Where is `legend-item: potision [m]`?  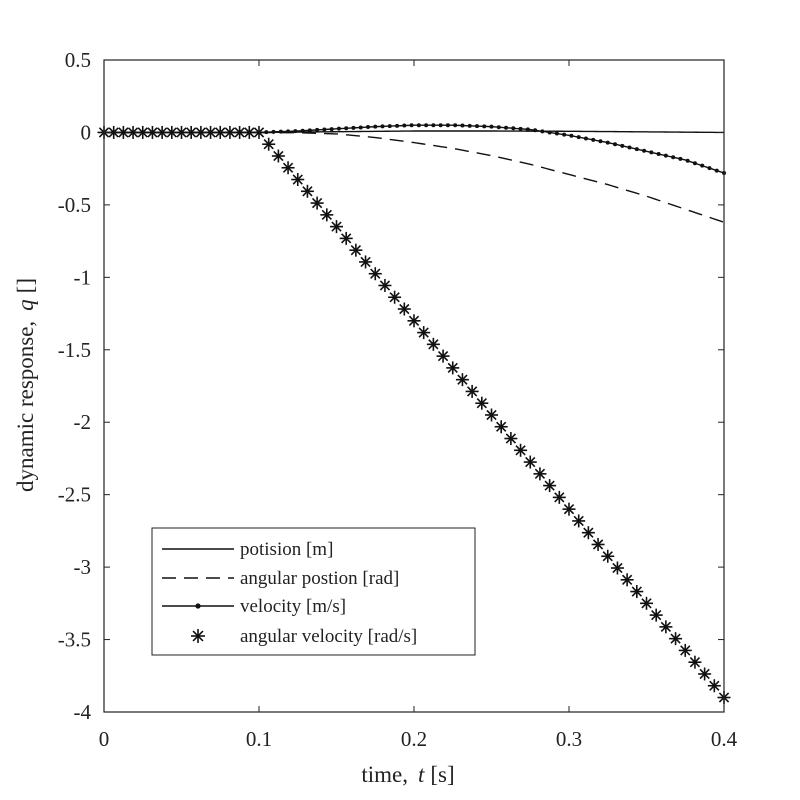 legend-item: potision [m] is located at coordinates (247, 549).